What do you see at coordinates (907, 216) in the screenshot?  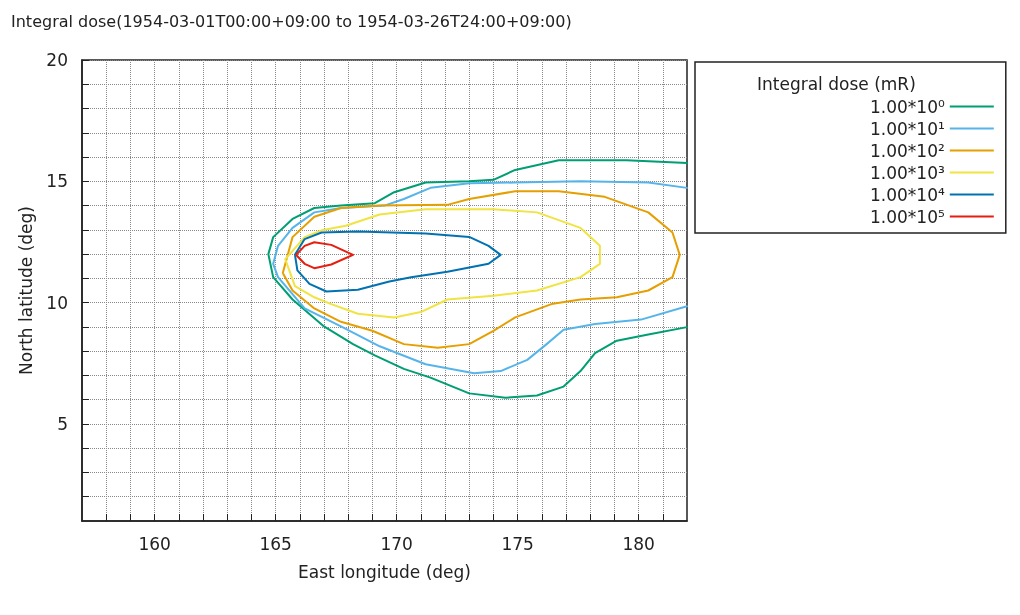 I see `legend-label: 1.00*10⁵` at bounding box center [907, 216].